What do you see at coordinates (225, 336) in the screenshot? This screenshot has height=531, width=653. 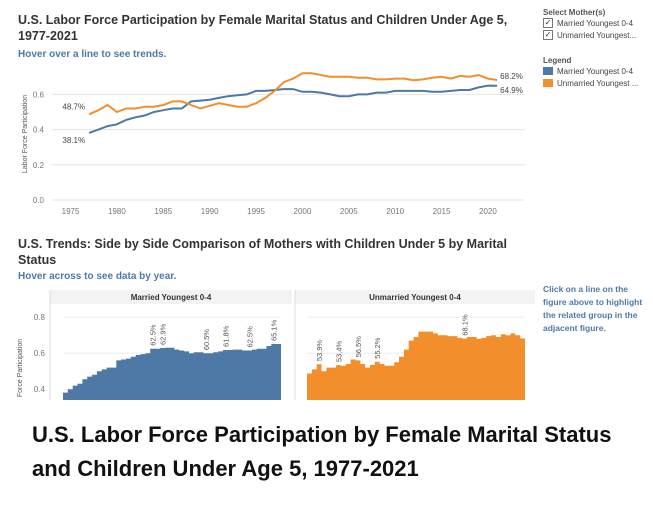 I see `data-label: 61.8%` at bounding box center [225, 336].